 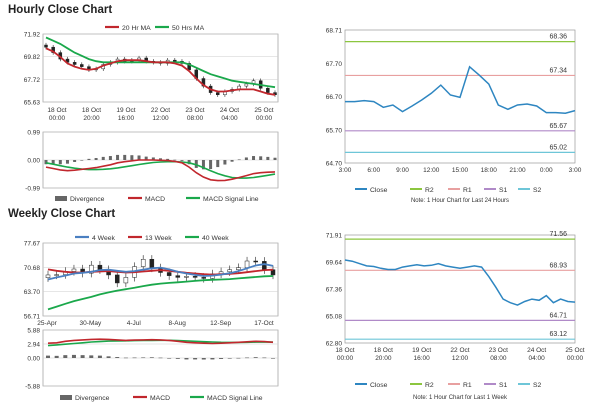 What do you see at coordinates (194, 110) in the screenshot?
I see `hourly-x-tick-date: 23 Oct` at bounding box center [194, 110].